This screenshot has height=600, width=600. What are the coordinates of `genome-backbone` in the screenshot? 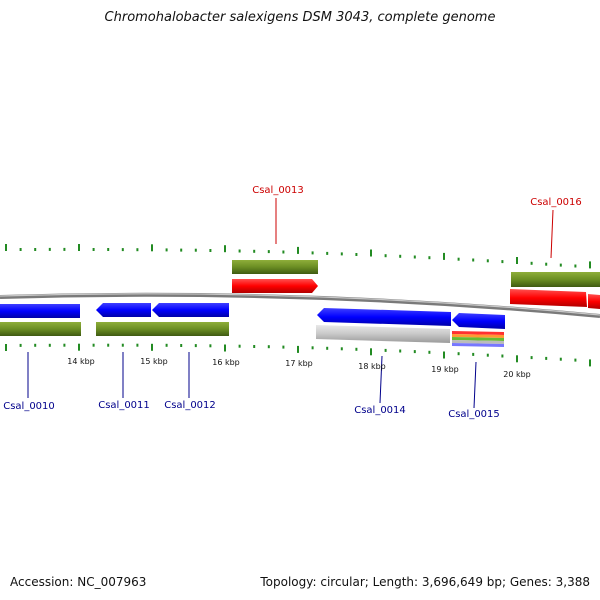 It's located at (300, 305).